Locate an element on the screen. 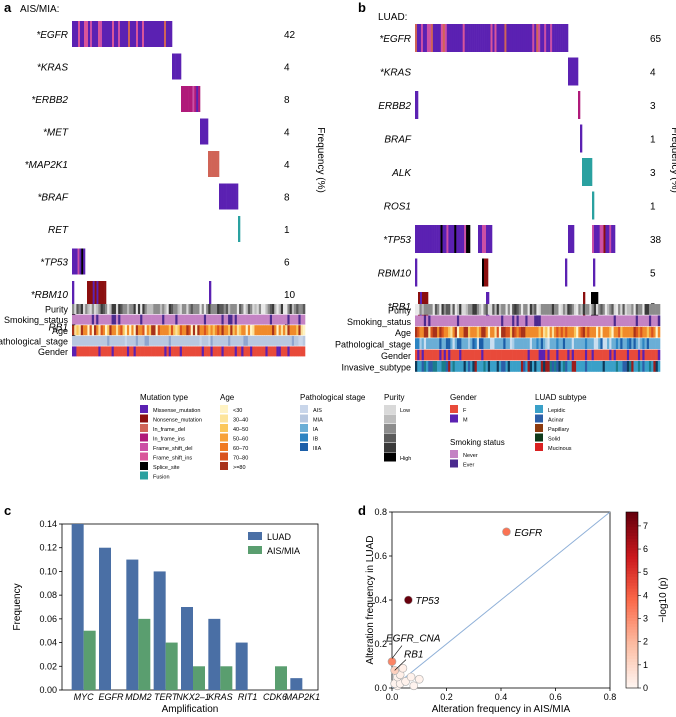 The width and height of the screenshot is (676, 717). stage-item: MIA is located at coordinates (318, 421).